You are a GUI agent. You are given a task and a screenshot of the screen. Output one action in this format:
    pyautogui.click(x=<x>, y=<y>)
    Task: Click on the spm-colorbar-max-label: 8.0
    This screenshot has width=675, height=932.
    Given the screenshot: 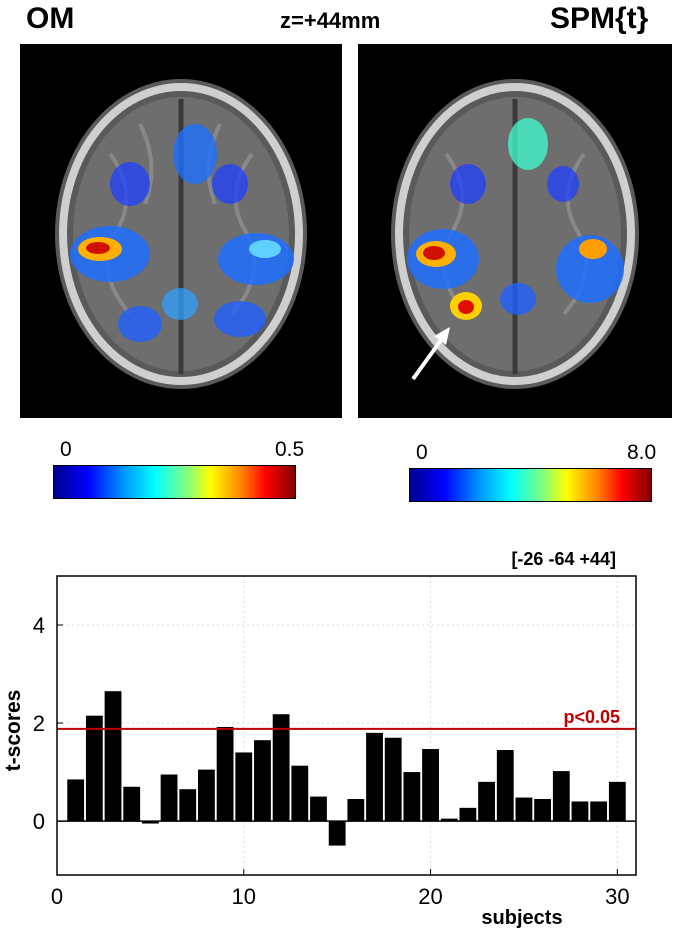 What is the action you would take?
    pyautogui.click(x=642, y=452)
    